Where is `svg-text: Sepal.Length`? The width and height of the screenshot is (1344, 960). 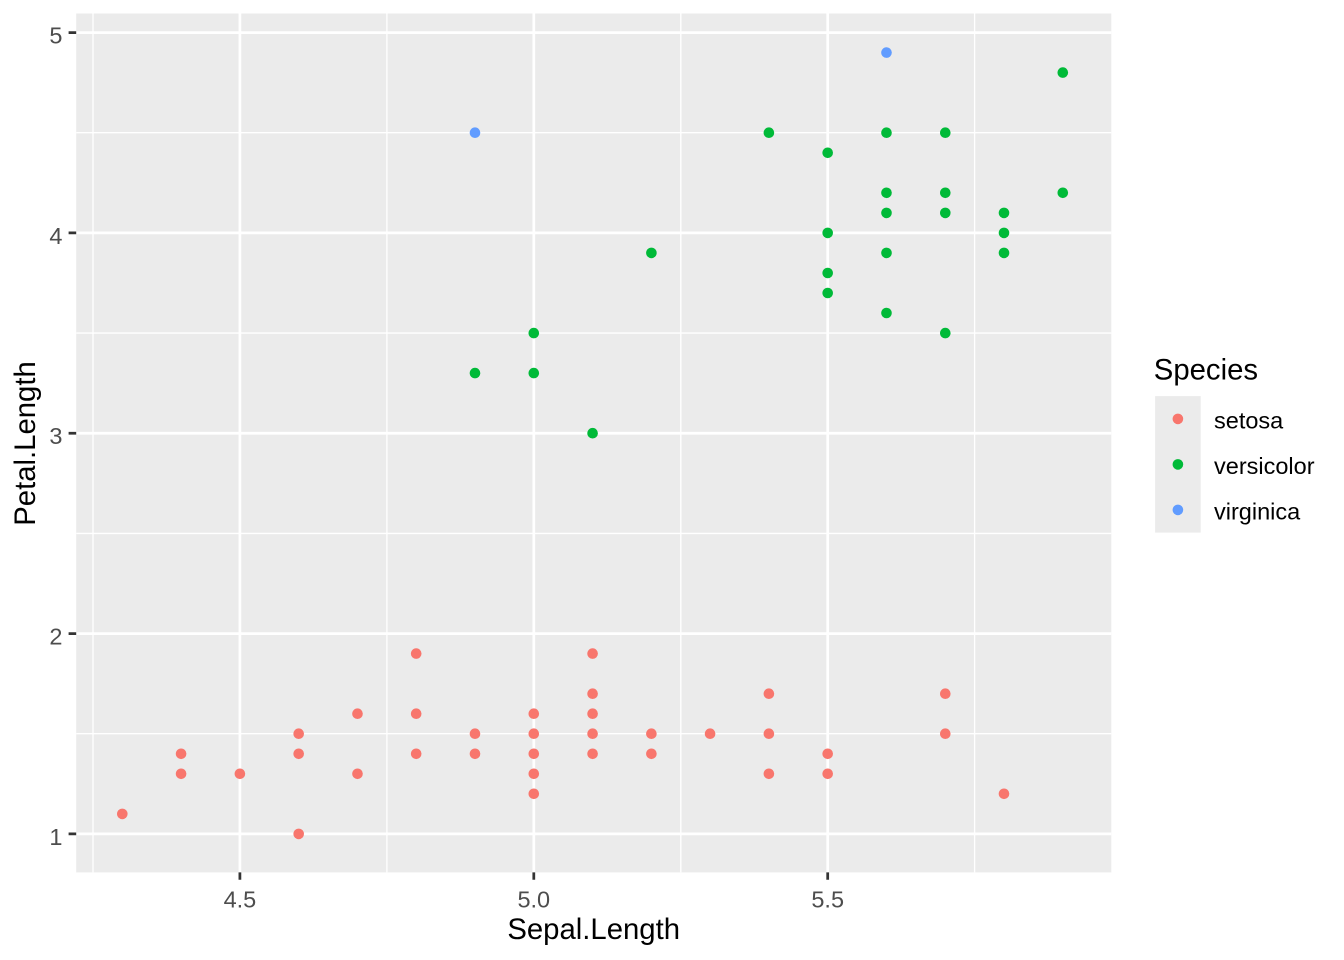 svg-text: Sepal.Length is located at coordinates (593, 929).